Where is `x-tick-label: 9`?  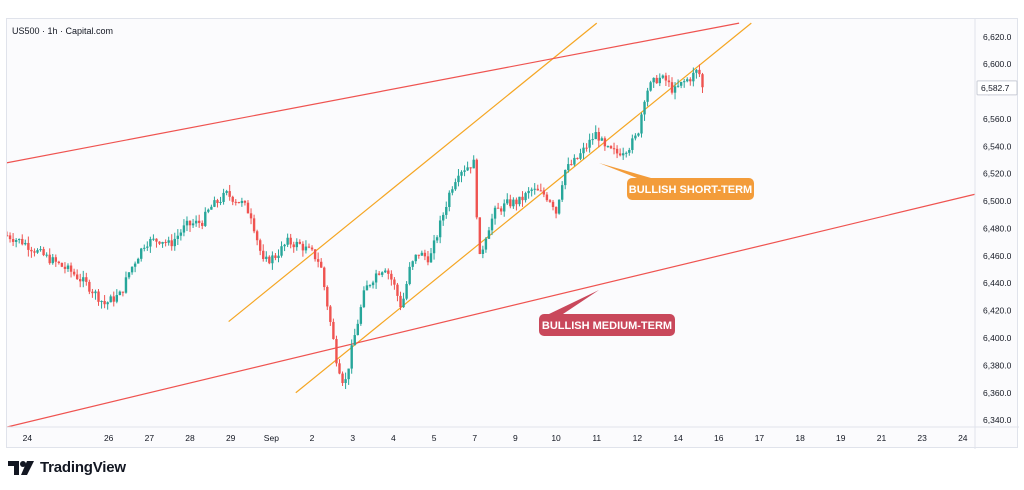
x-tick-label: 9 is located at coordinates (515, 438).